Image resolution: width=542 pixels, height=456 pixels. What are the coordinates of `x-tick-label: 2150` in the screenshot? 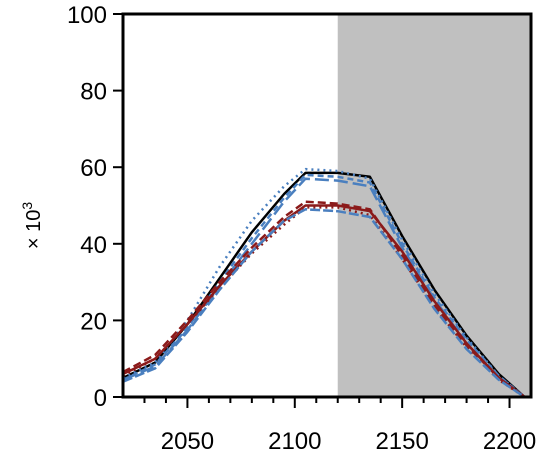 It's located at (401, 441).